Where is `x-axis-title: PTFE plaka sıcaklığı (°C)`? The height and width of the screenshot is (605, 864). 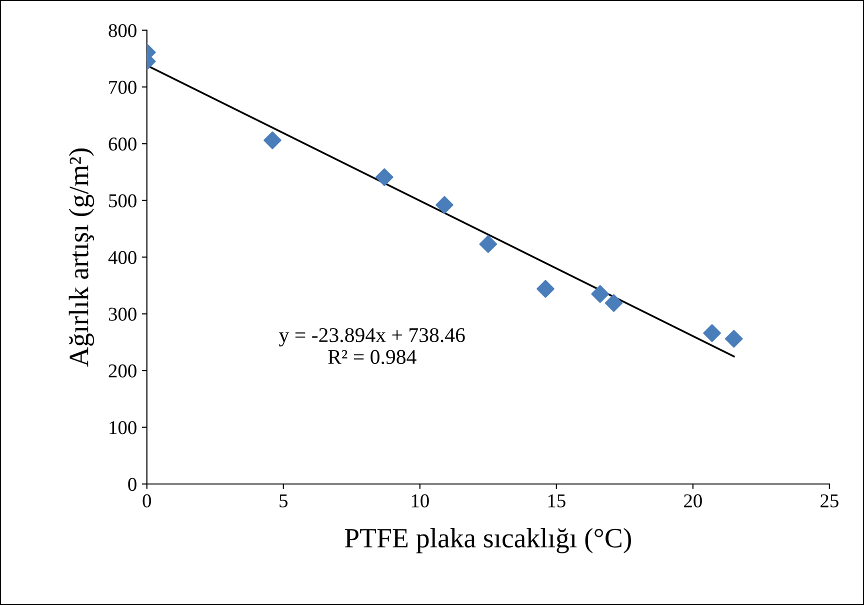
x-axis-title: PTFE plaka sıcaklığı (°C) is located at coordinates (487, 541).